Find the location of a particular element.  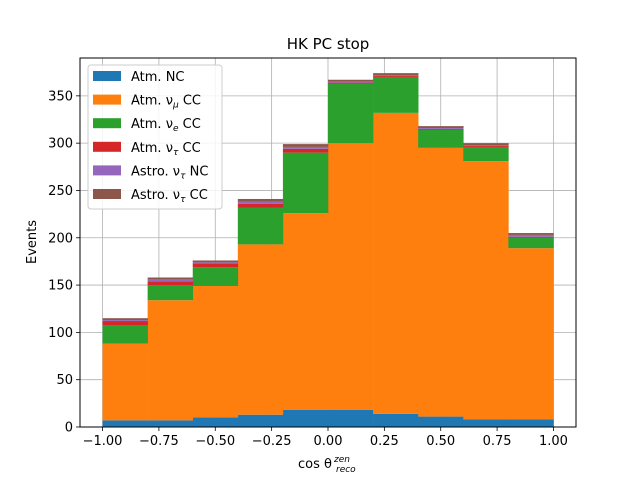

y-tick-label: 50 is located at coordinates (64, 380).